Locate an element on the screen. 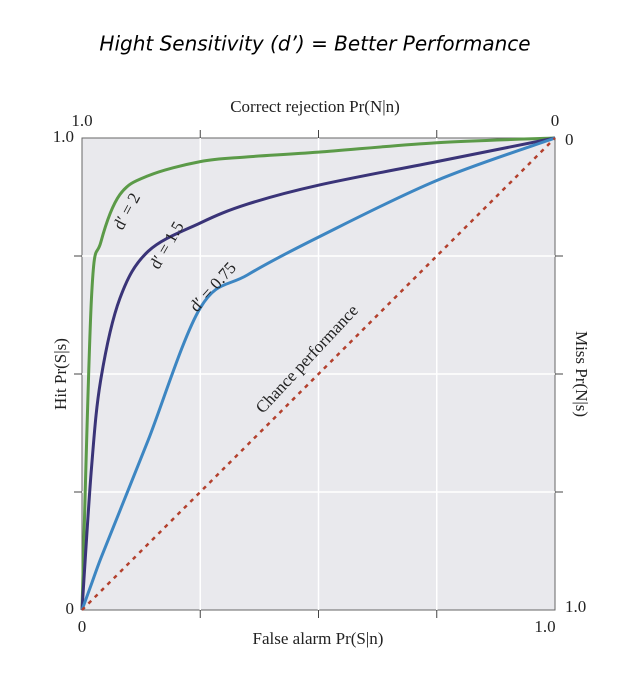 This screenshot has height=674, width=630. x-axis-label: False alarm Pr(S|n) is located at coordinates (318, 638).